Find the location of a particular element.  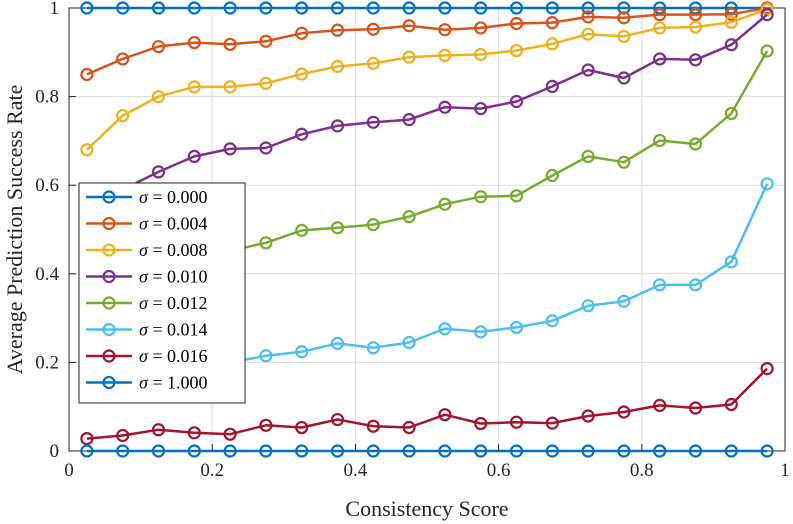

y-tick-label: 0.4 is located at coordinates (47, 274).